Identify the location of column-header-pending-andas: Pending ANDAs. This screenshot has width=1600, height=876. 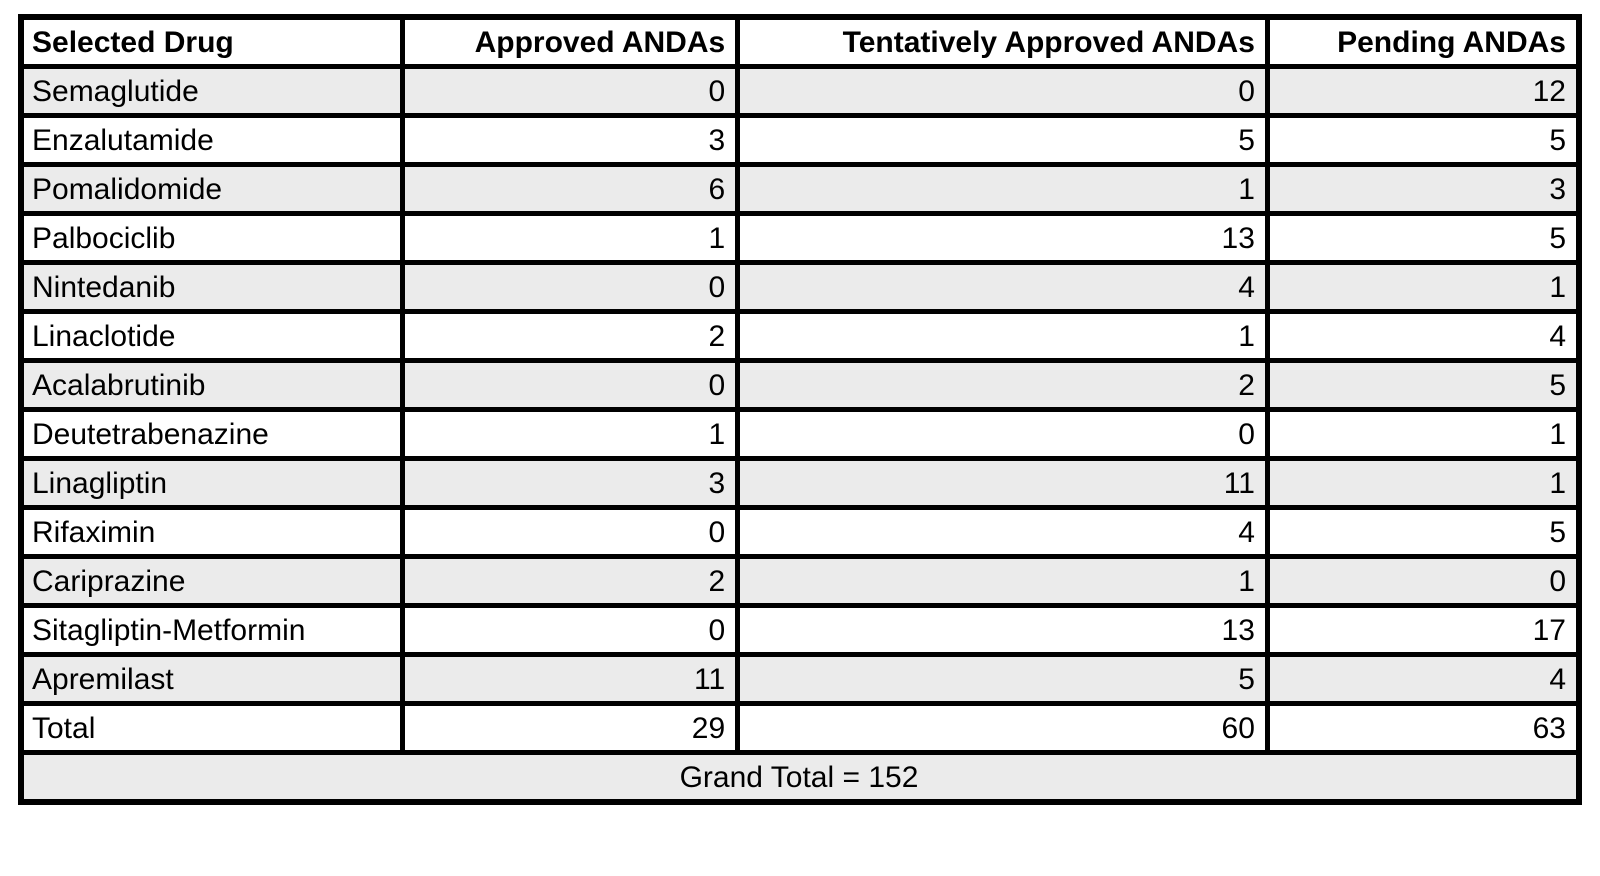
(1423, 41).